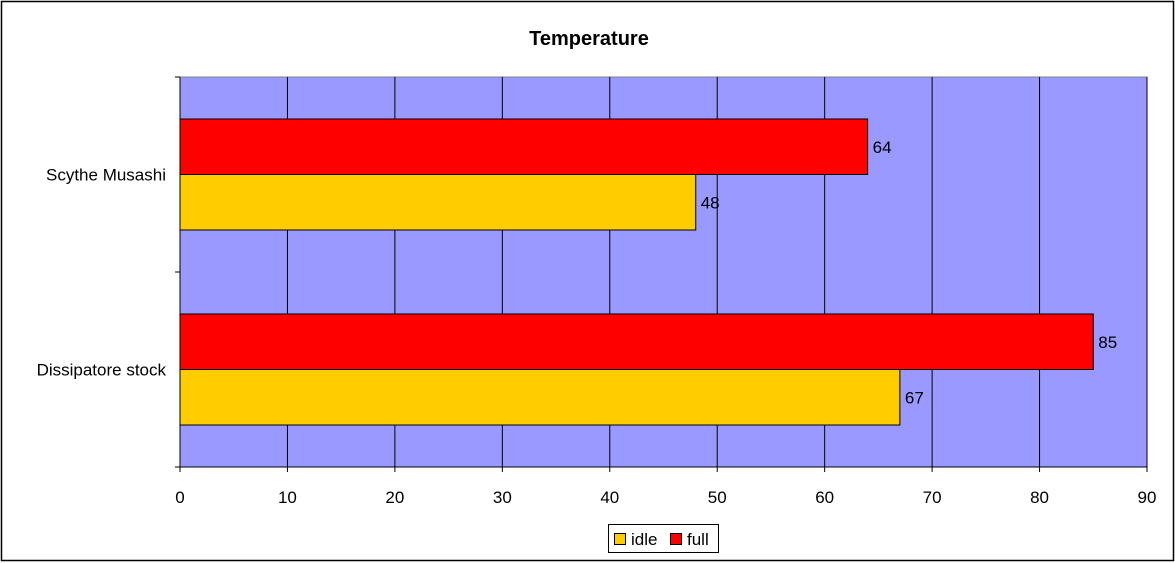 Image resolution: width=1175 pixels, height=563 pixels. What do you see at coordinates (394, 497) in the screenshot?
I see `x-tick-label: 20` at bounding box center [394, 497].